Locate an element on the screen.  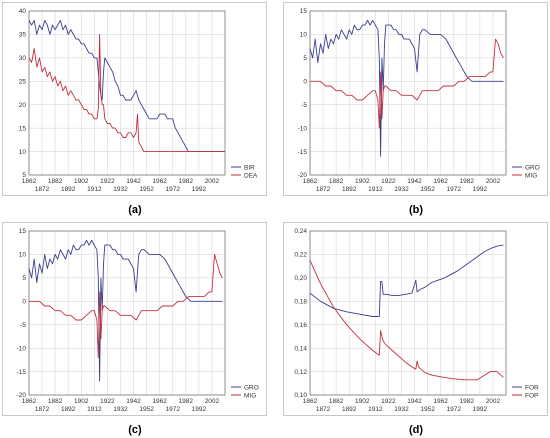
y-tick-label: -20 is located at coordinates (22, 395).